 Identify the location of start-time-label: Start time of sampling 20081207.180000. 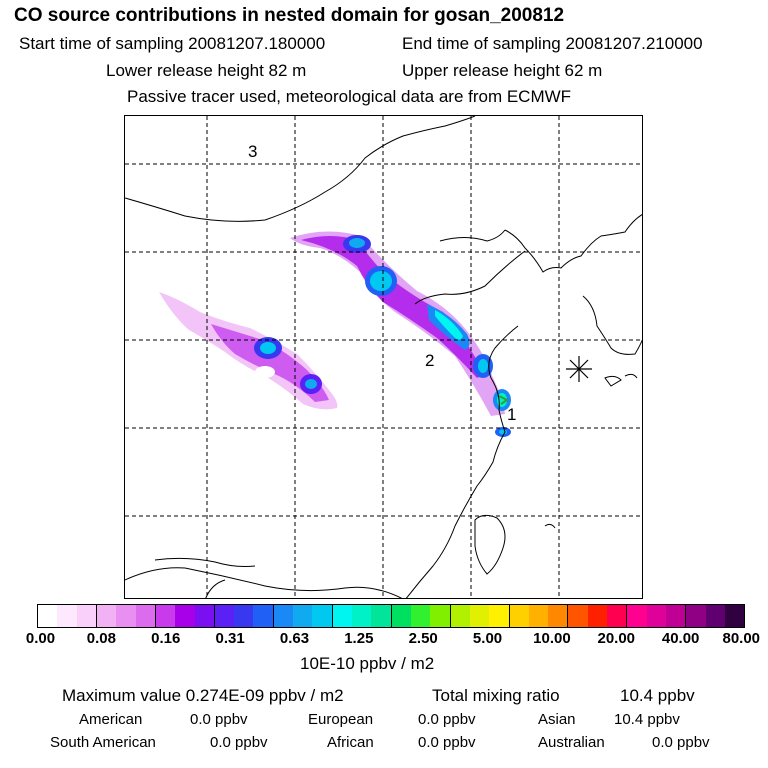
(172, 43).